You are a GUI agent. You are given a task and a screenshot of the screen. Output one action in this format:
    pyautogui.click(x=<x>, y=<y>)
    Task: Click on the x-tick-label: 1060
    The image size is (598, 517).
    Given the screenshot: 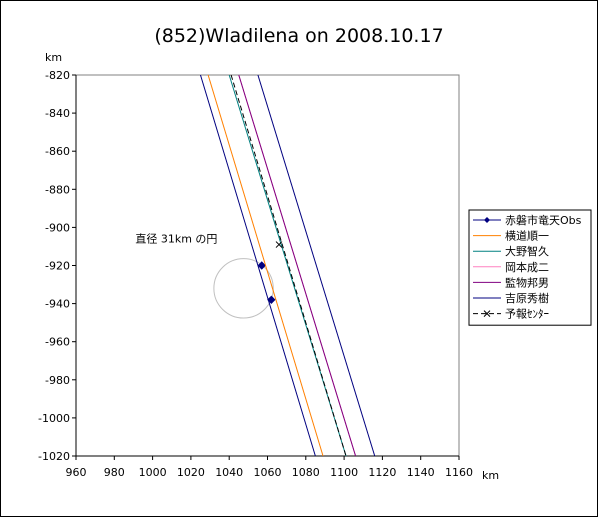 What is the action you would take?
    pyautogui.click(x=268, y=472)
    